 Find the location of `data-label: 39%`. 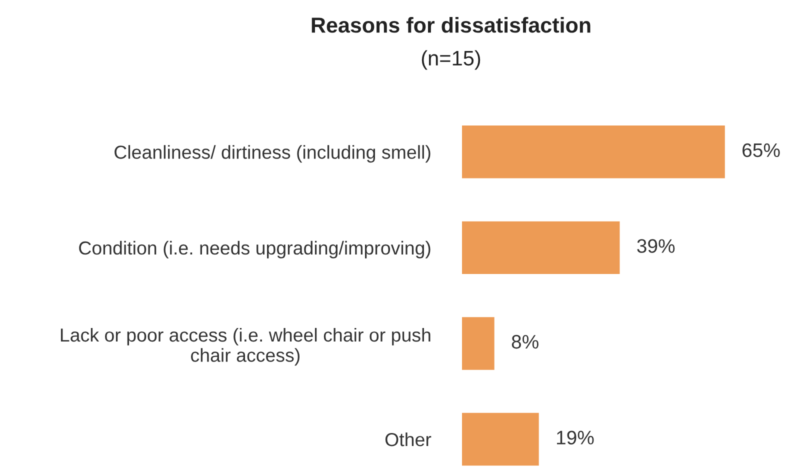

data-label: 39% is located at coordinates (656, 246).